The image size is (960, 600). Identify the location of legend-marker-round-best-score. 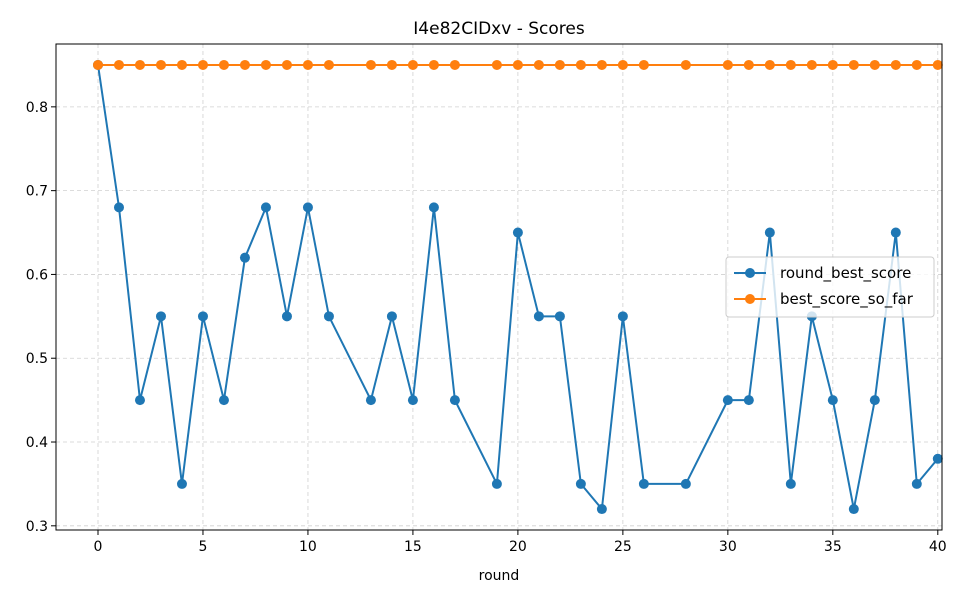
(750, 273).